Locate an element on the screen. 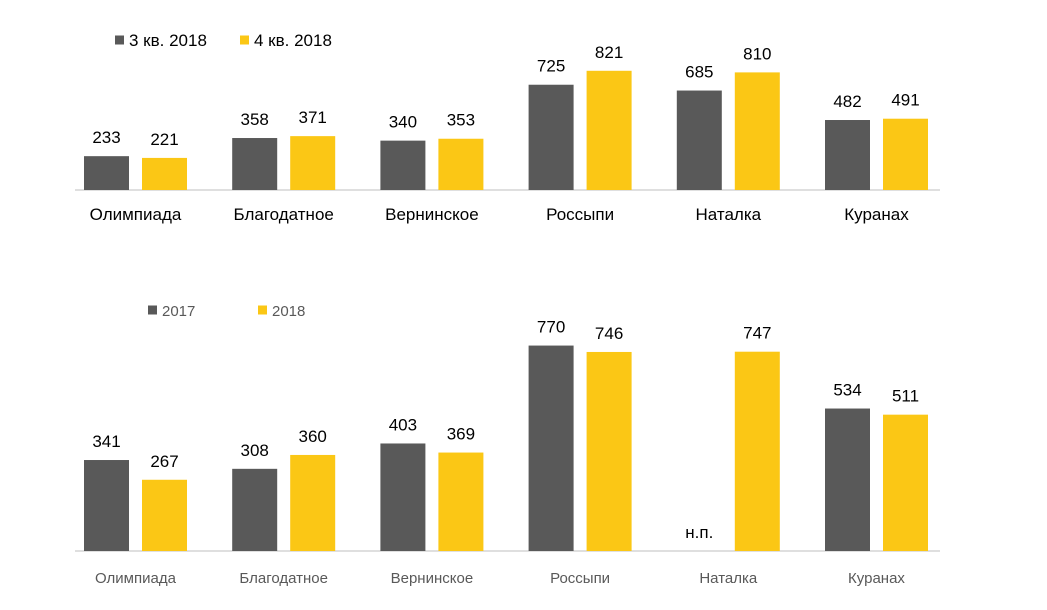 The image size is (1047, 610). data-label: 233 is located at coordinates (106, 137).